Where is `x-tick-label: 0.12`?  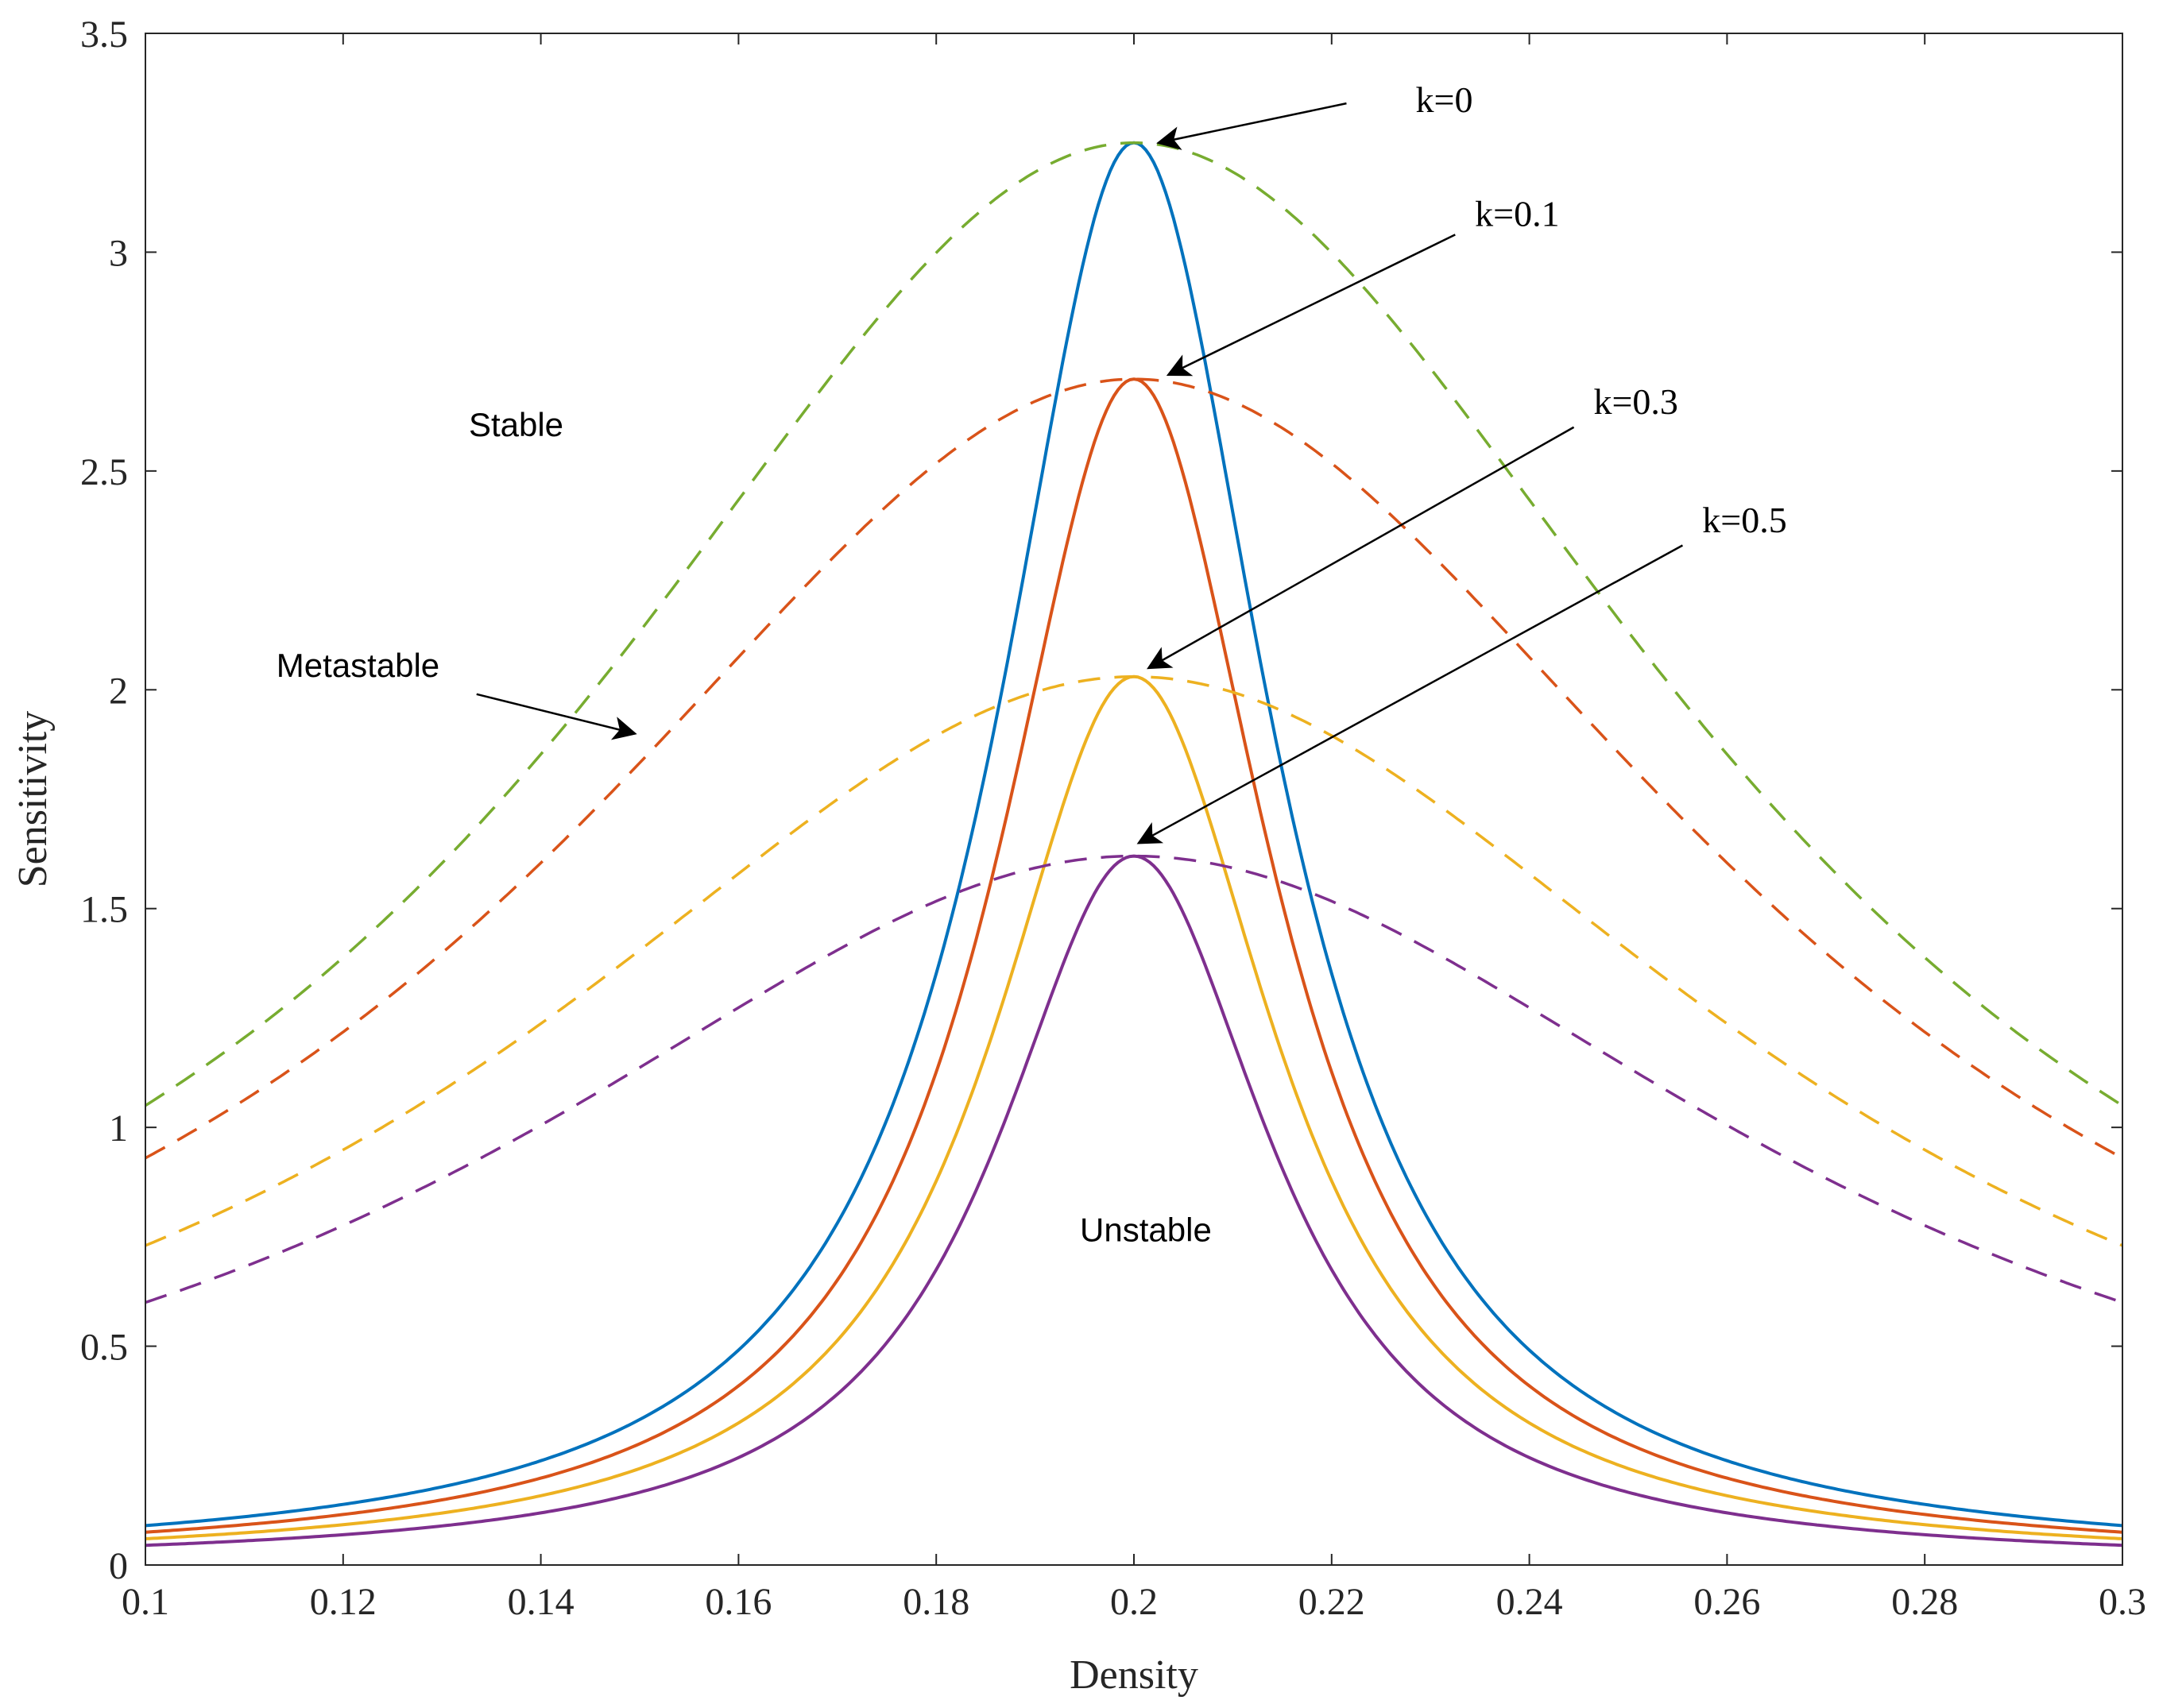
x-tick-label: 0.12 is located at coordinates (343, 1602).